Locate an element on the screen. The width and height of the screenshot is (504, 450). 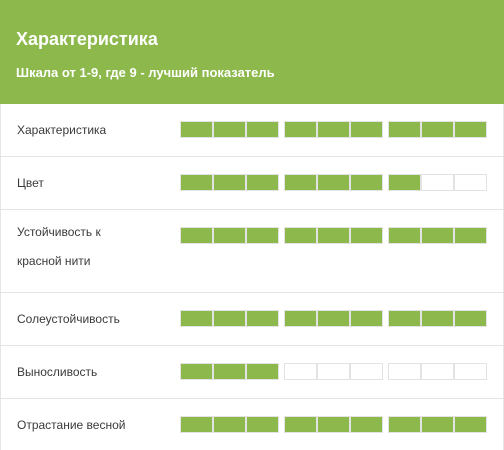
rating-label: Характеристика is located at coordinates (62, 130).